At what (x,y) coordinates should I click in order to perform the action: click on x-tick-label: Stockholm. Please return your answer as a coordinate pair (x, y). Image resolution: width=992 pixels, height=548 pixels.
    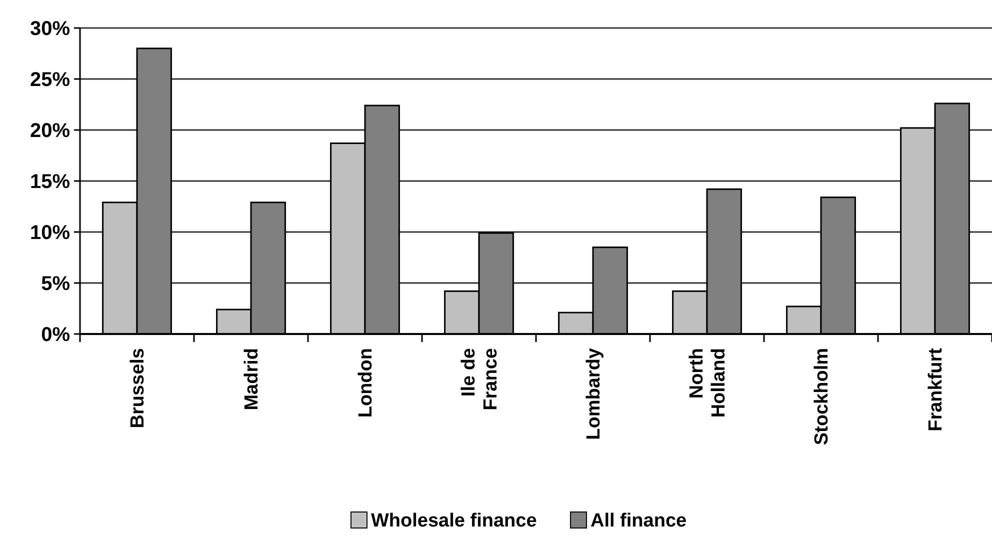
    Looking at the image, I should click on (822, 397).